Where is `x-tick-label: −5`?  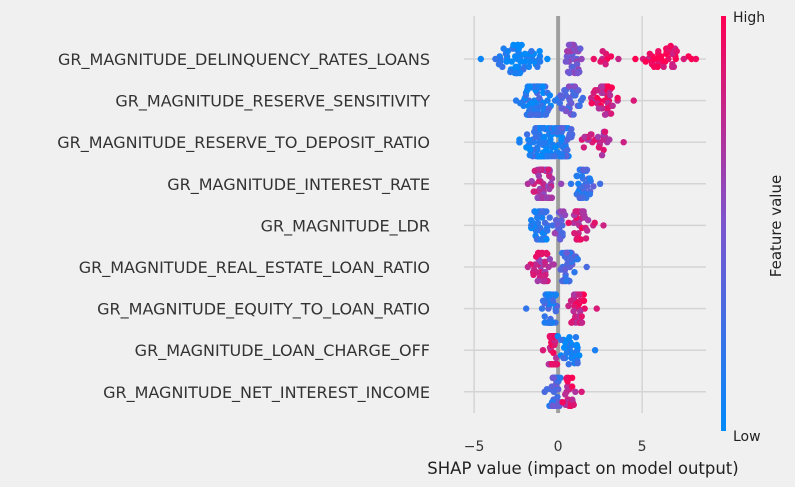 x-tick-label: −5 is located at coordinates (474, 447).